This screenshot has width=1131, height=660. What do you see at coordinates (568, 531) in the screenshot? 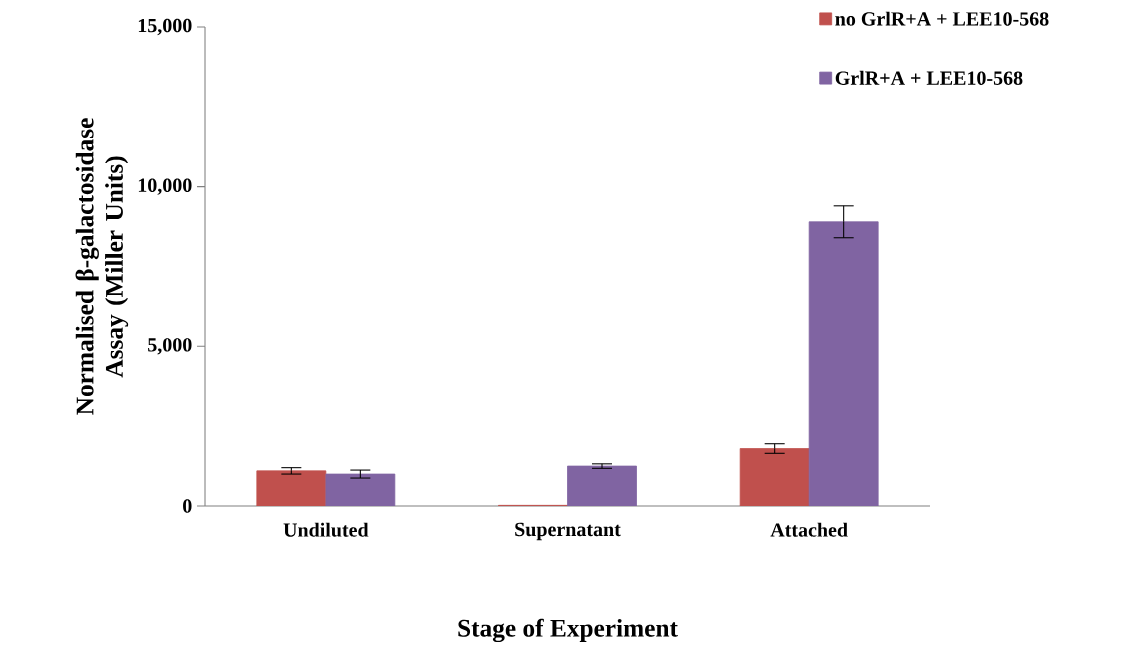
I see `x-tick-label: Supernatant` at bounding box center [568, 531].